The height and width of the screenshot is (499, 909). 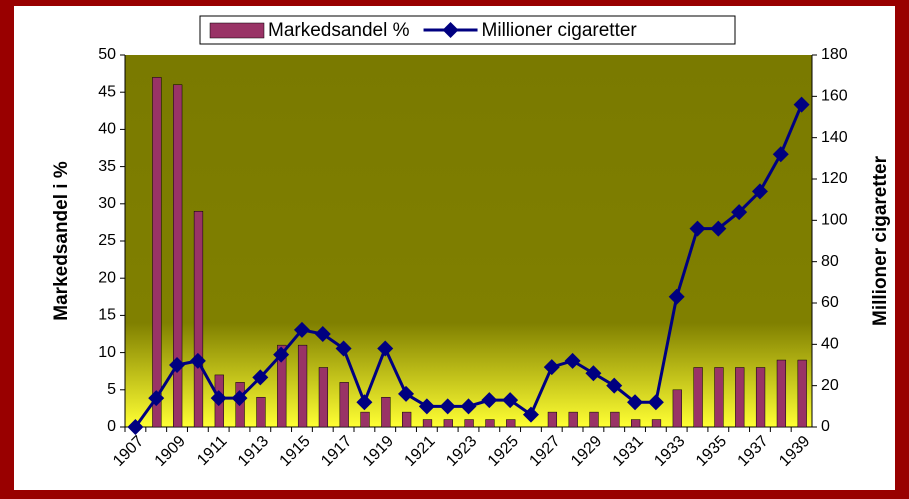 I want to click on legend-label: Markedsandel %, so click(x=339, y=30).